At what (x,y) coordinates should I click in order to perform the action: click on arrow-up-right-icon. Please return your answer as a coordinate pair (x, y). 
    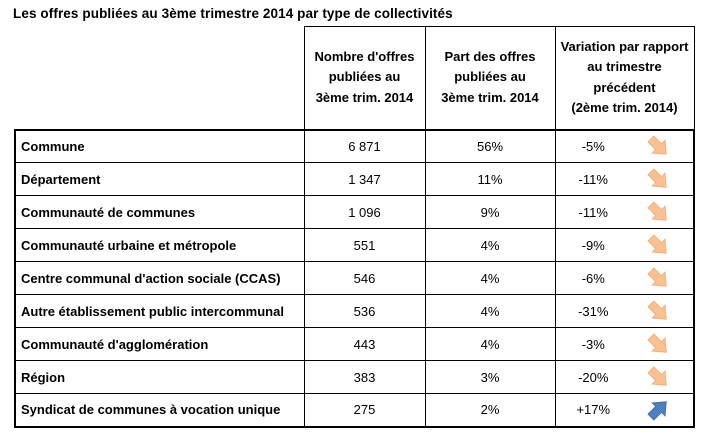
    Looking at the image, I should click on (657, 411).